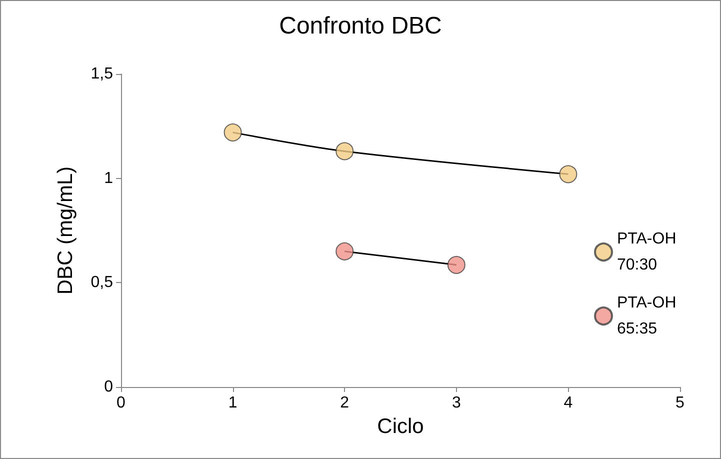 This screenshot has width=721, height=459. What do you see at coordinates (109, 178) in the screenshot?
I see `y-tick-label: 1` at bounding box center [109, 178].